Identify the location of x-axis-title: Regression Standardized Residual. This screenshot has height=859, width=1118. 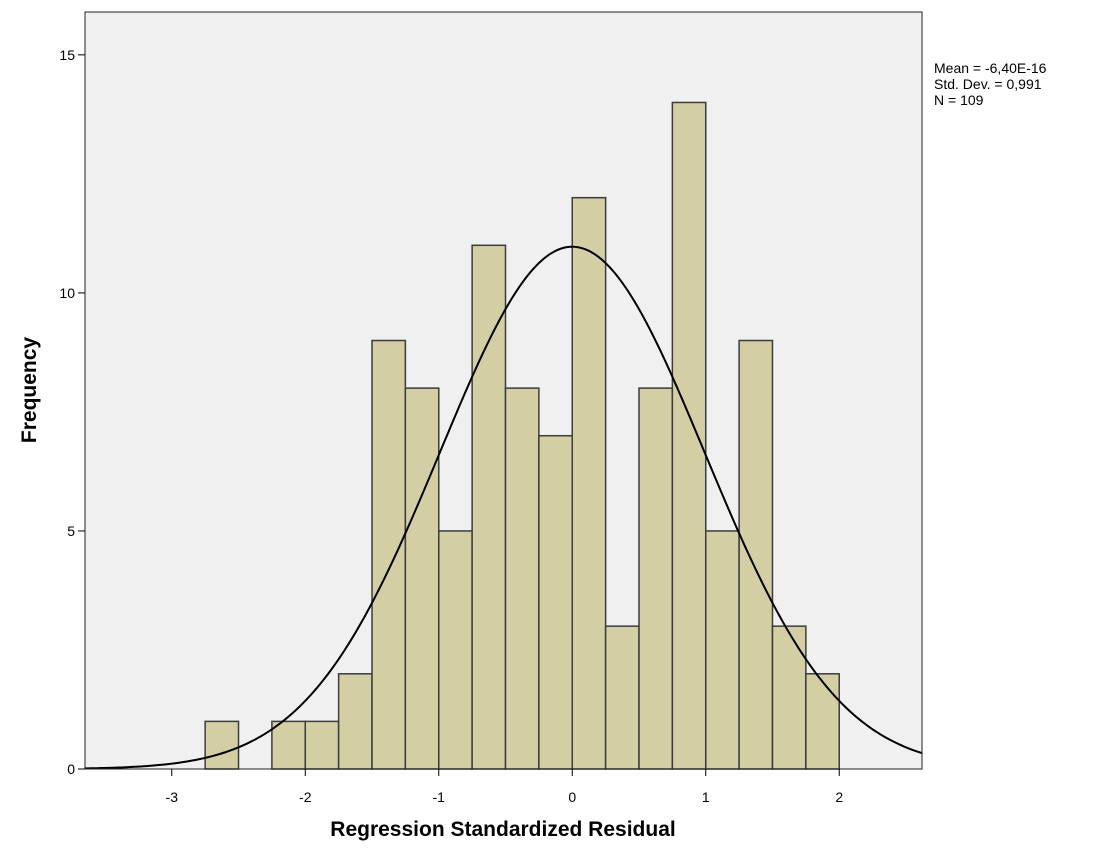
(502, 829).